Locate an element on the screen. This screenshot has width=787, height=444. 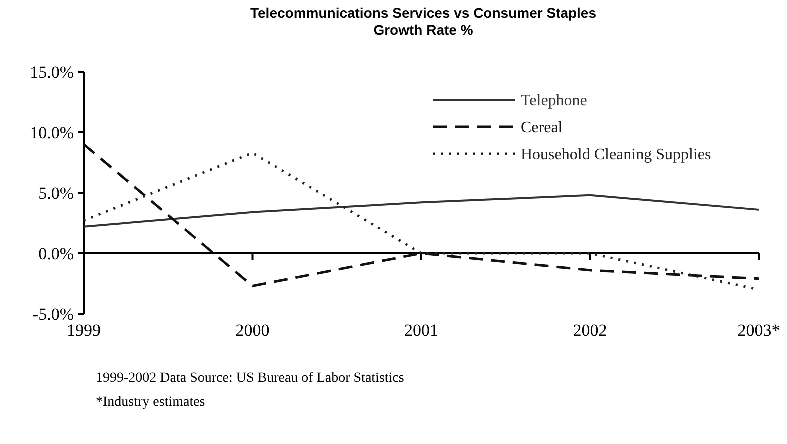
chart-title: Telecommunications Services vs Consumer Staples Growth Rate % is located at coordinates (423, 21).